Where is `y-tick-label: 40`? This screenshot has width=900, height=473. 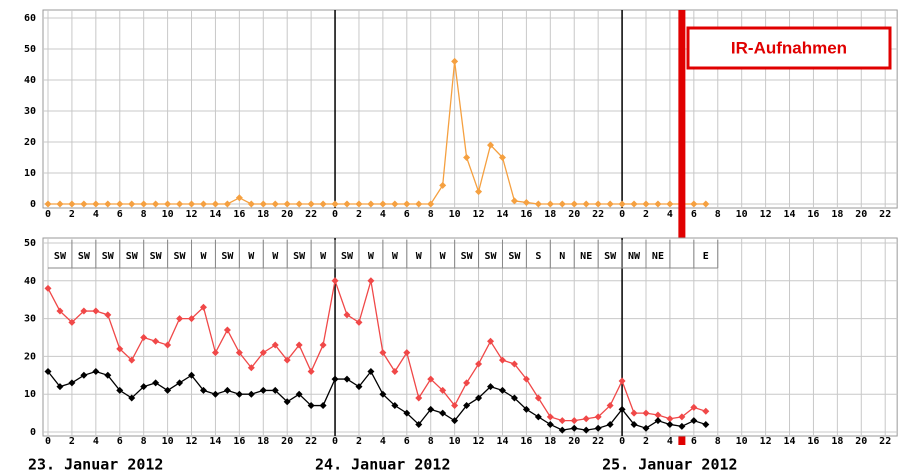 y-tick-label: 40 is located at coordinates (30, 281).